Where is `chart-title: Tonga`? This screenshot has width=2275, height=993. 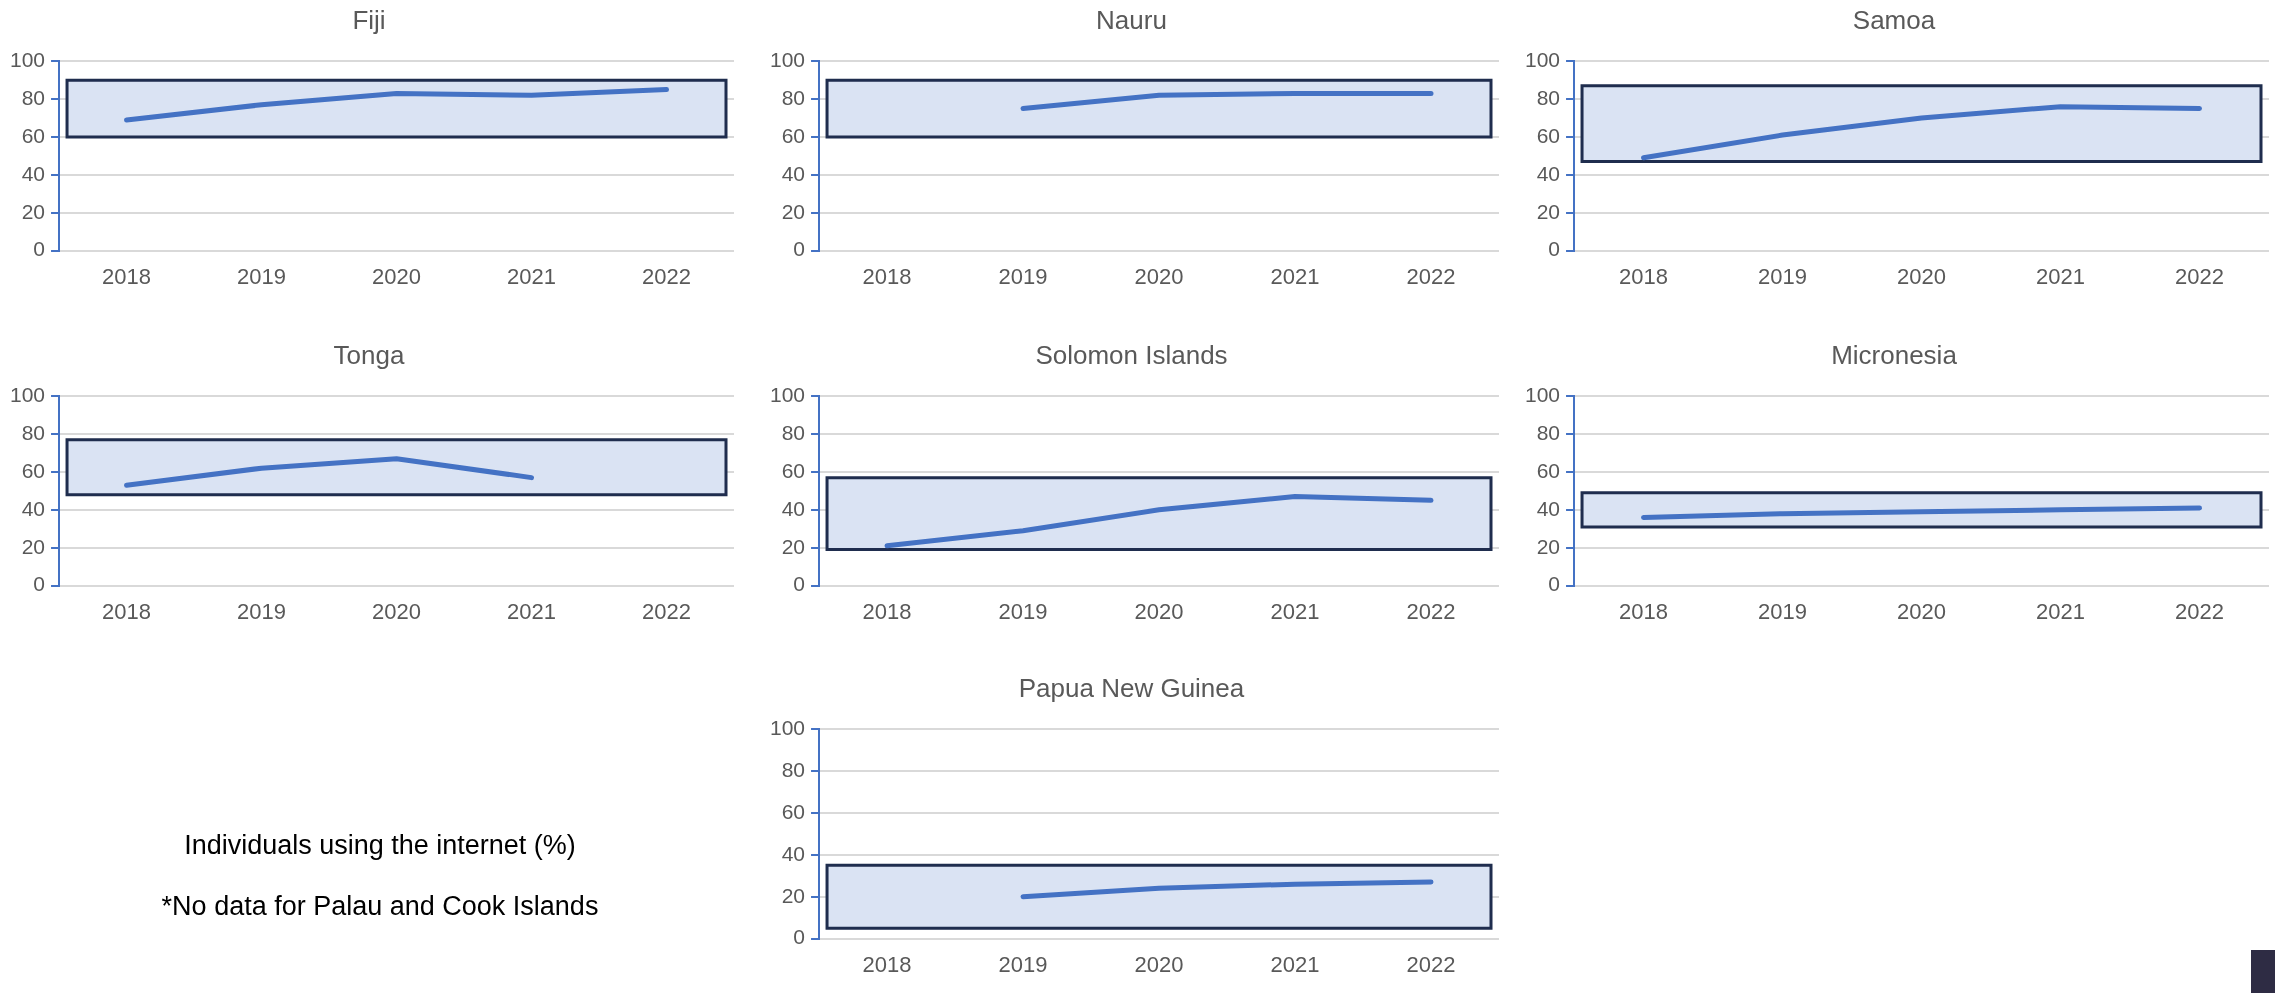 chart-title: Tonga is located at coordinates (369, 354).